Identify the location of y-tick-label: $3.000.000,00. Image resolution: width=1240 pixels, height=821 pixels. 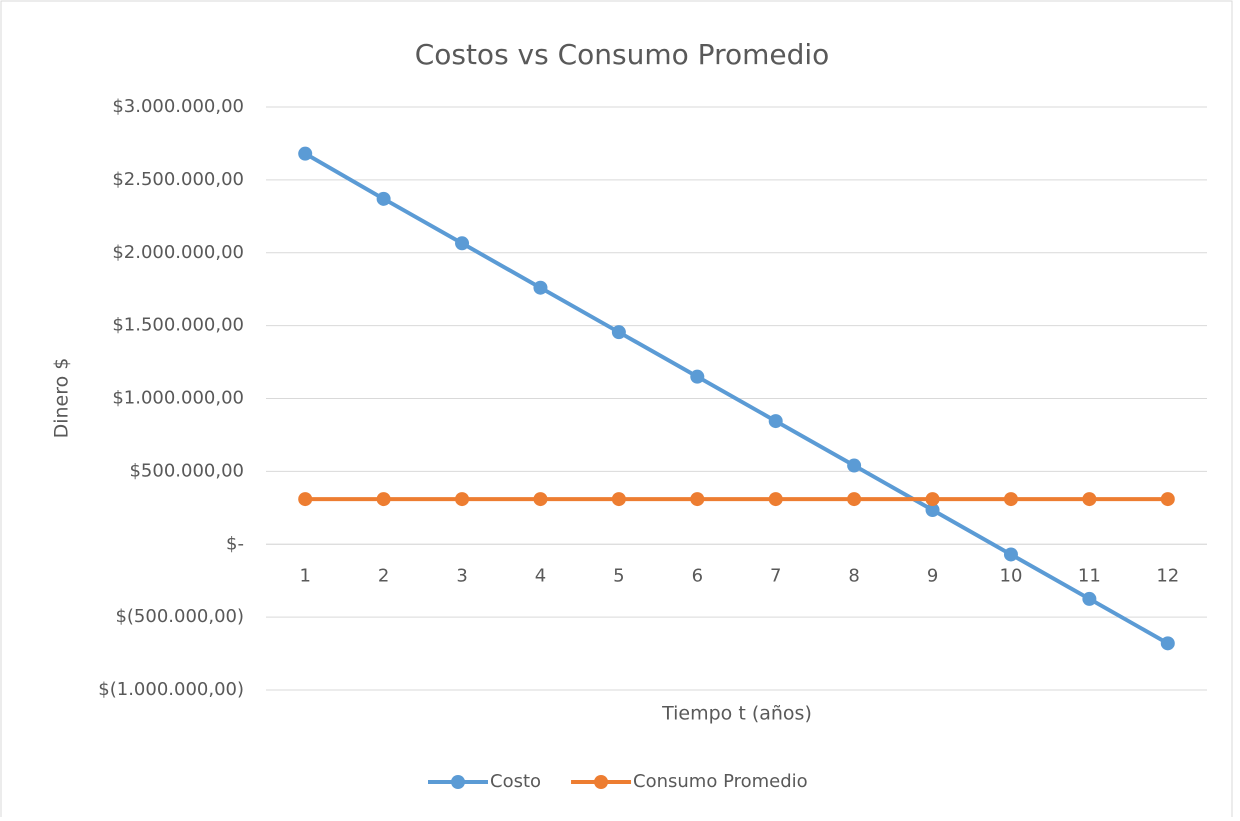
(178, 106).